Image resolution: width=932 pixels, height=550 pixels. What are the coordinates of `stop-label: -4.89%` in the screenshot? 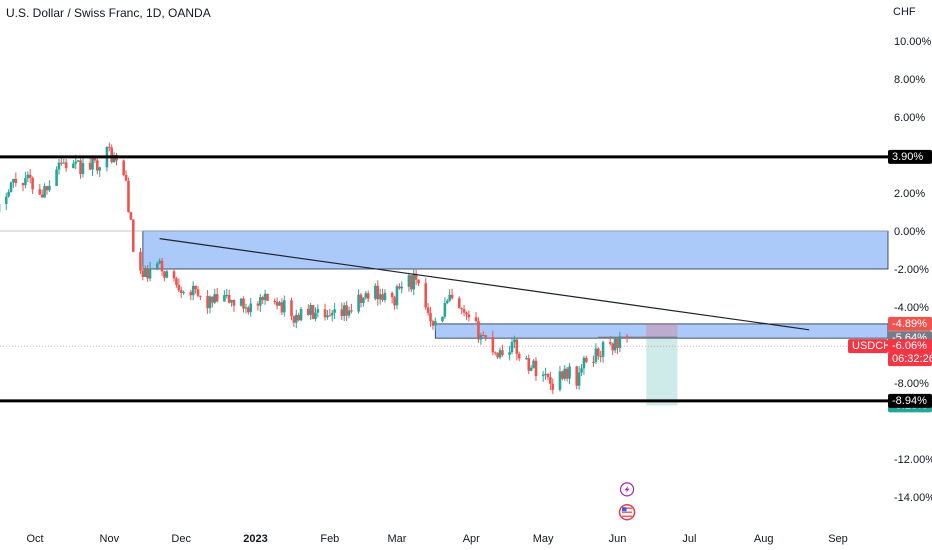 It's located at (910, 323).